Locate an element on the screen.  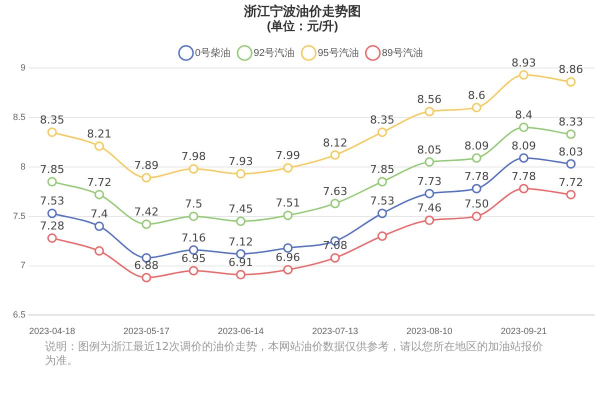
data-label: 6.96 is located at coordinates (288, 257).